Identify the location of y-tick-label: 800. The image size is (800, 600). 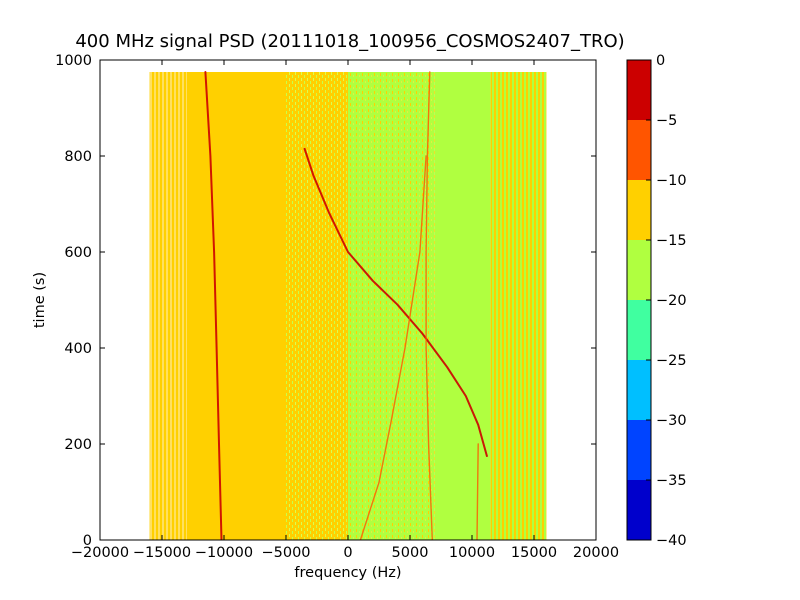
(78, 157).